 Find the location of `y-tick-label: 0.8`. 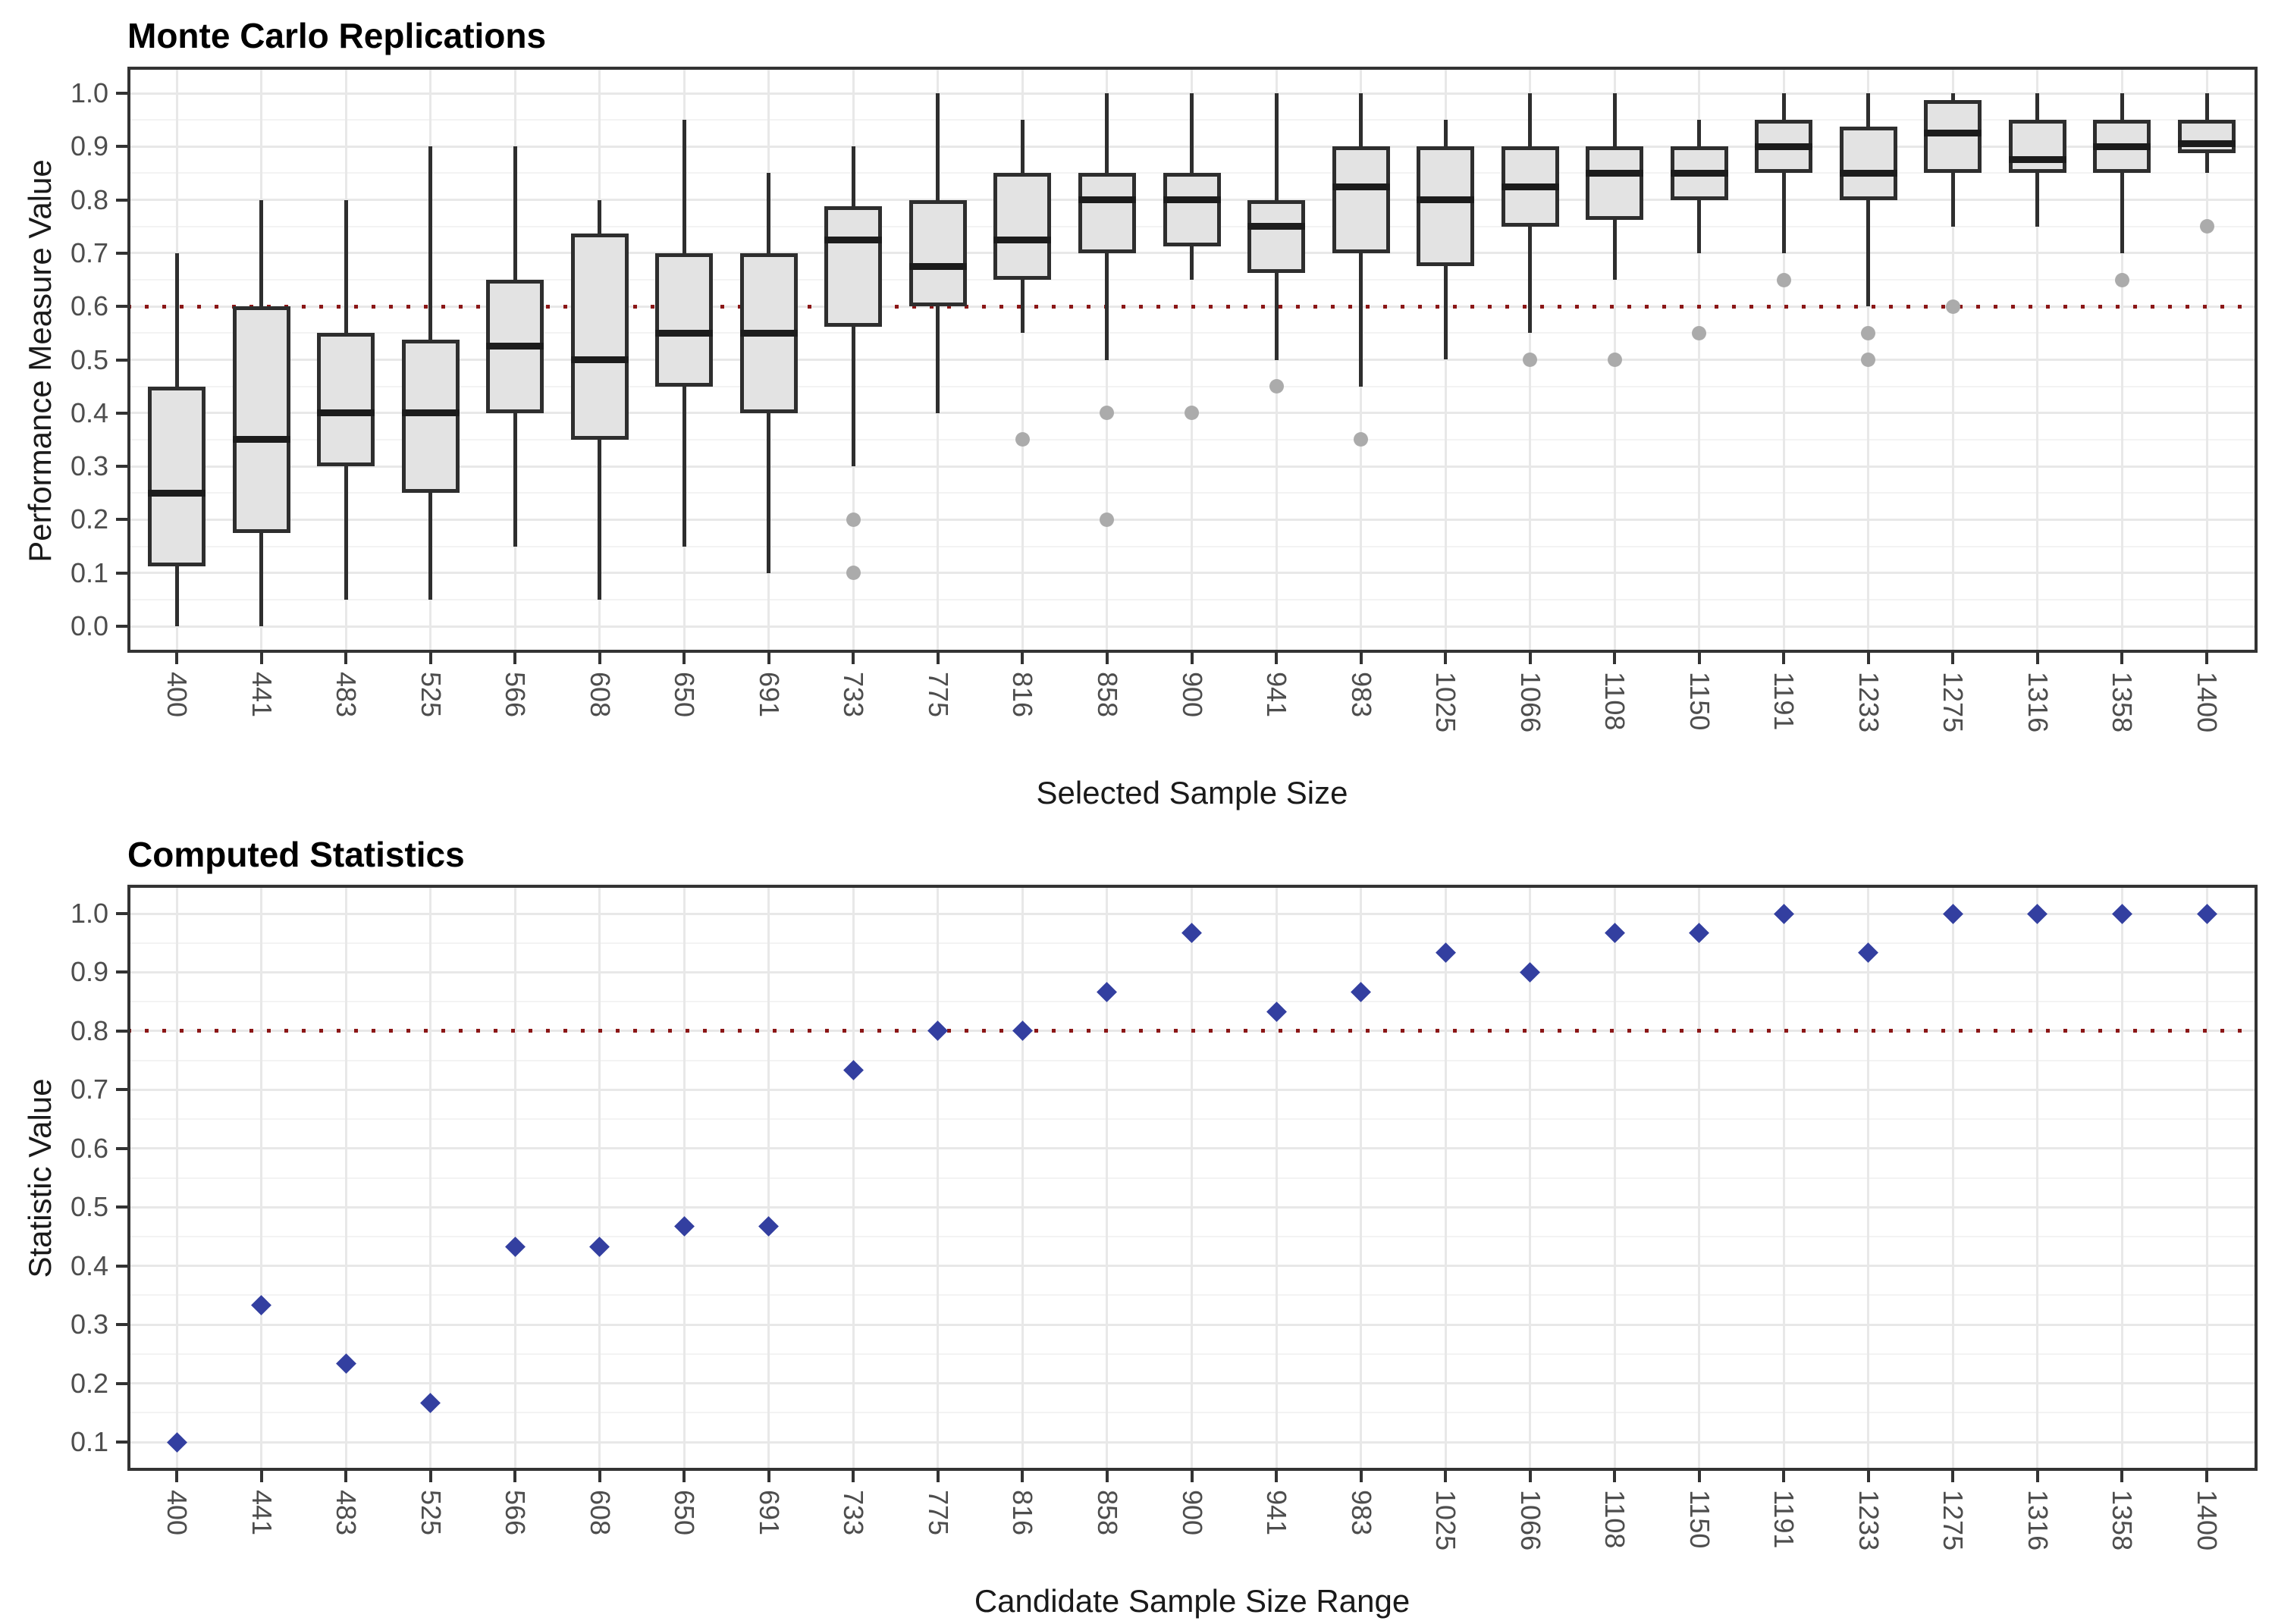

y-tick-label: 0.8 is located at coordinates (89, 1030).